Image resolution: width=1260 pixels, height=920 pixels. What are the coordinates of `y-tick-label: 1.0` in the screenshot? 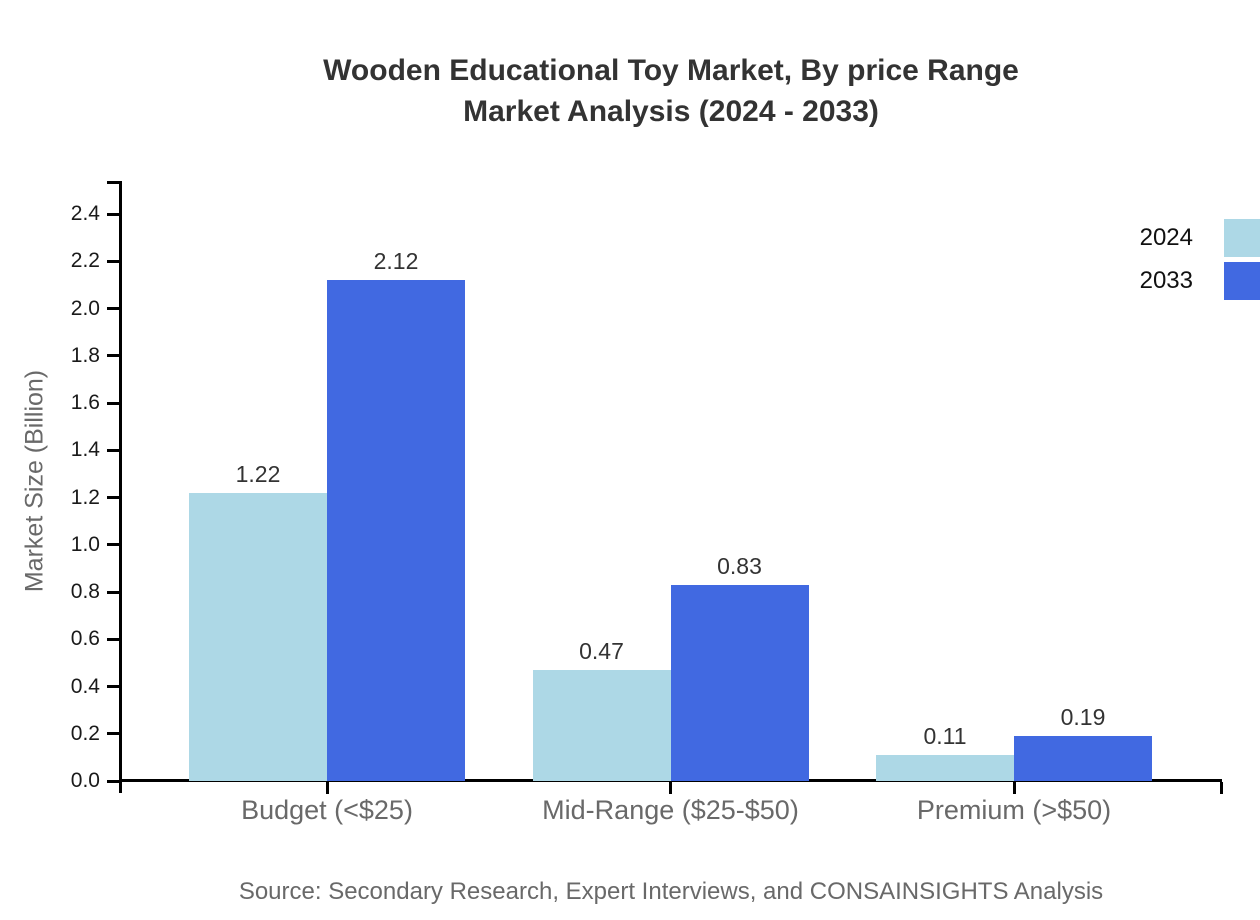 It's located at (85, 544).